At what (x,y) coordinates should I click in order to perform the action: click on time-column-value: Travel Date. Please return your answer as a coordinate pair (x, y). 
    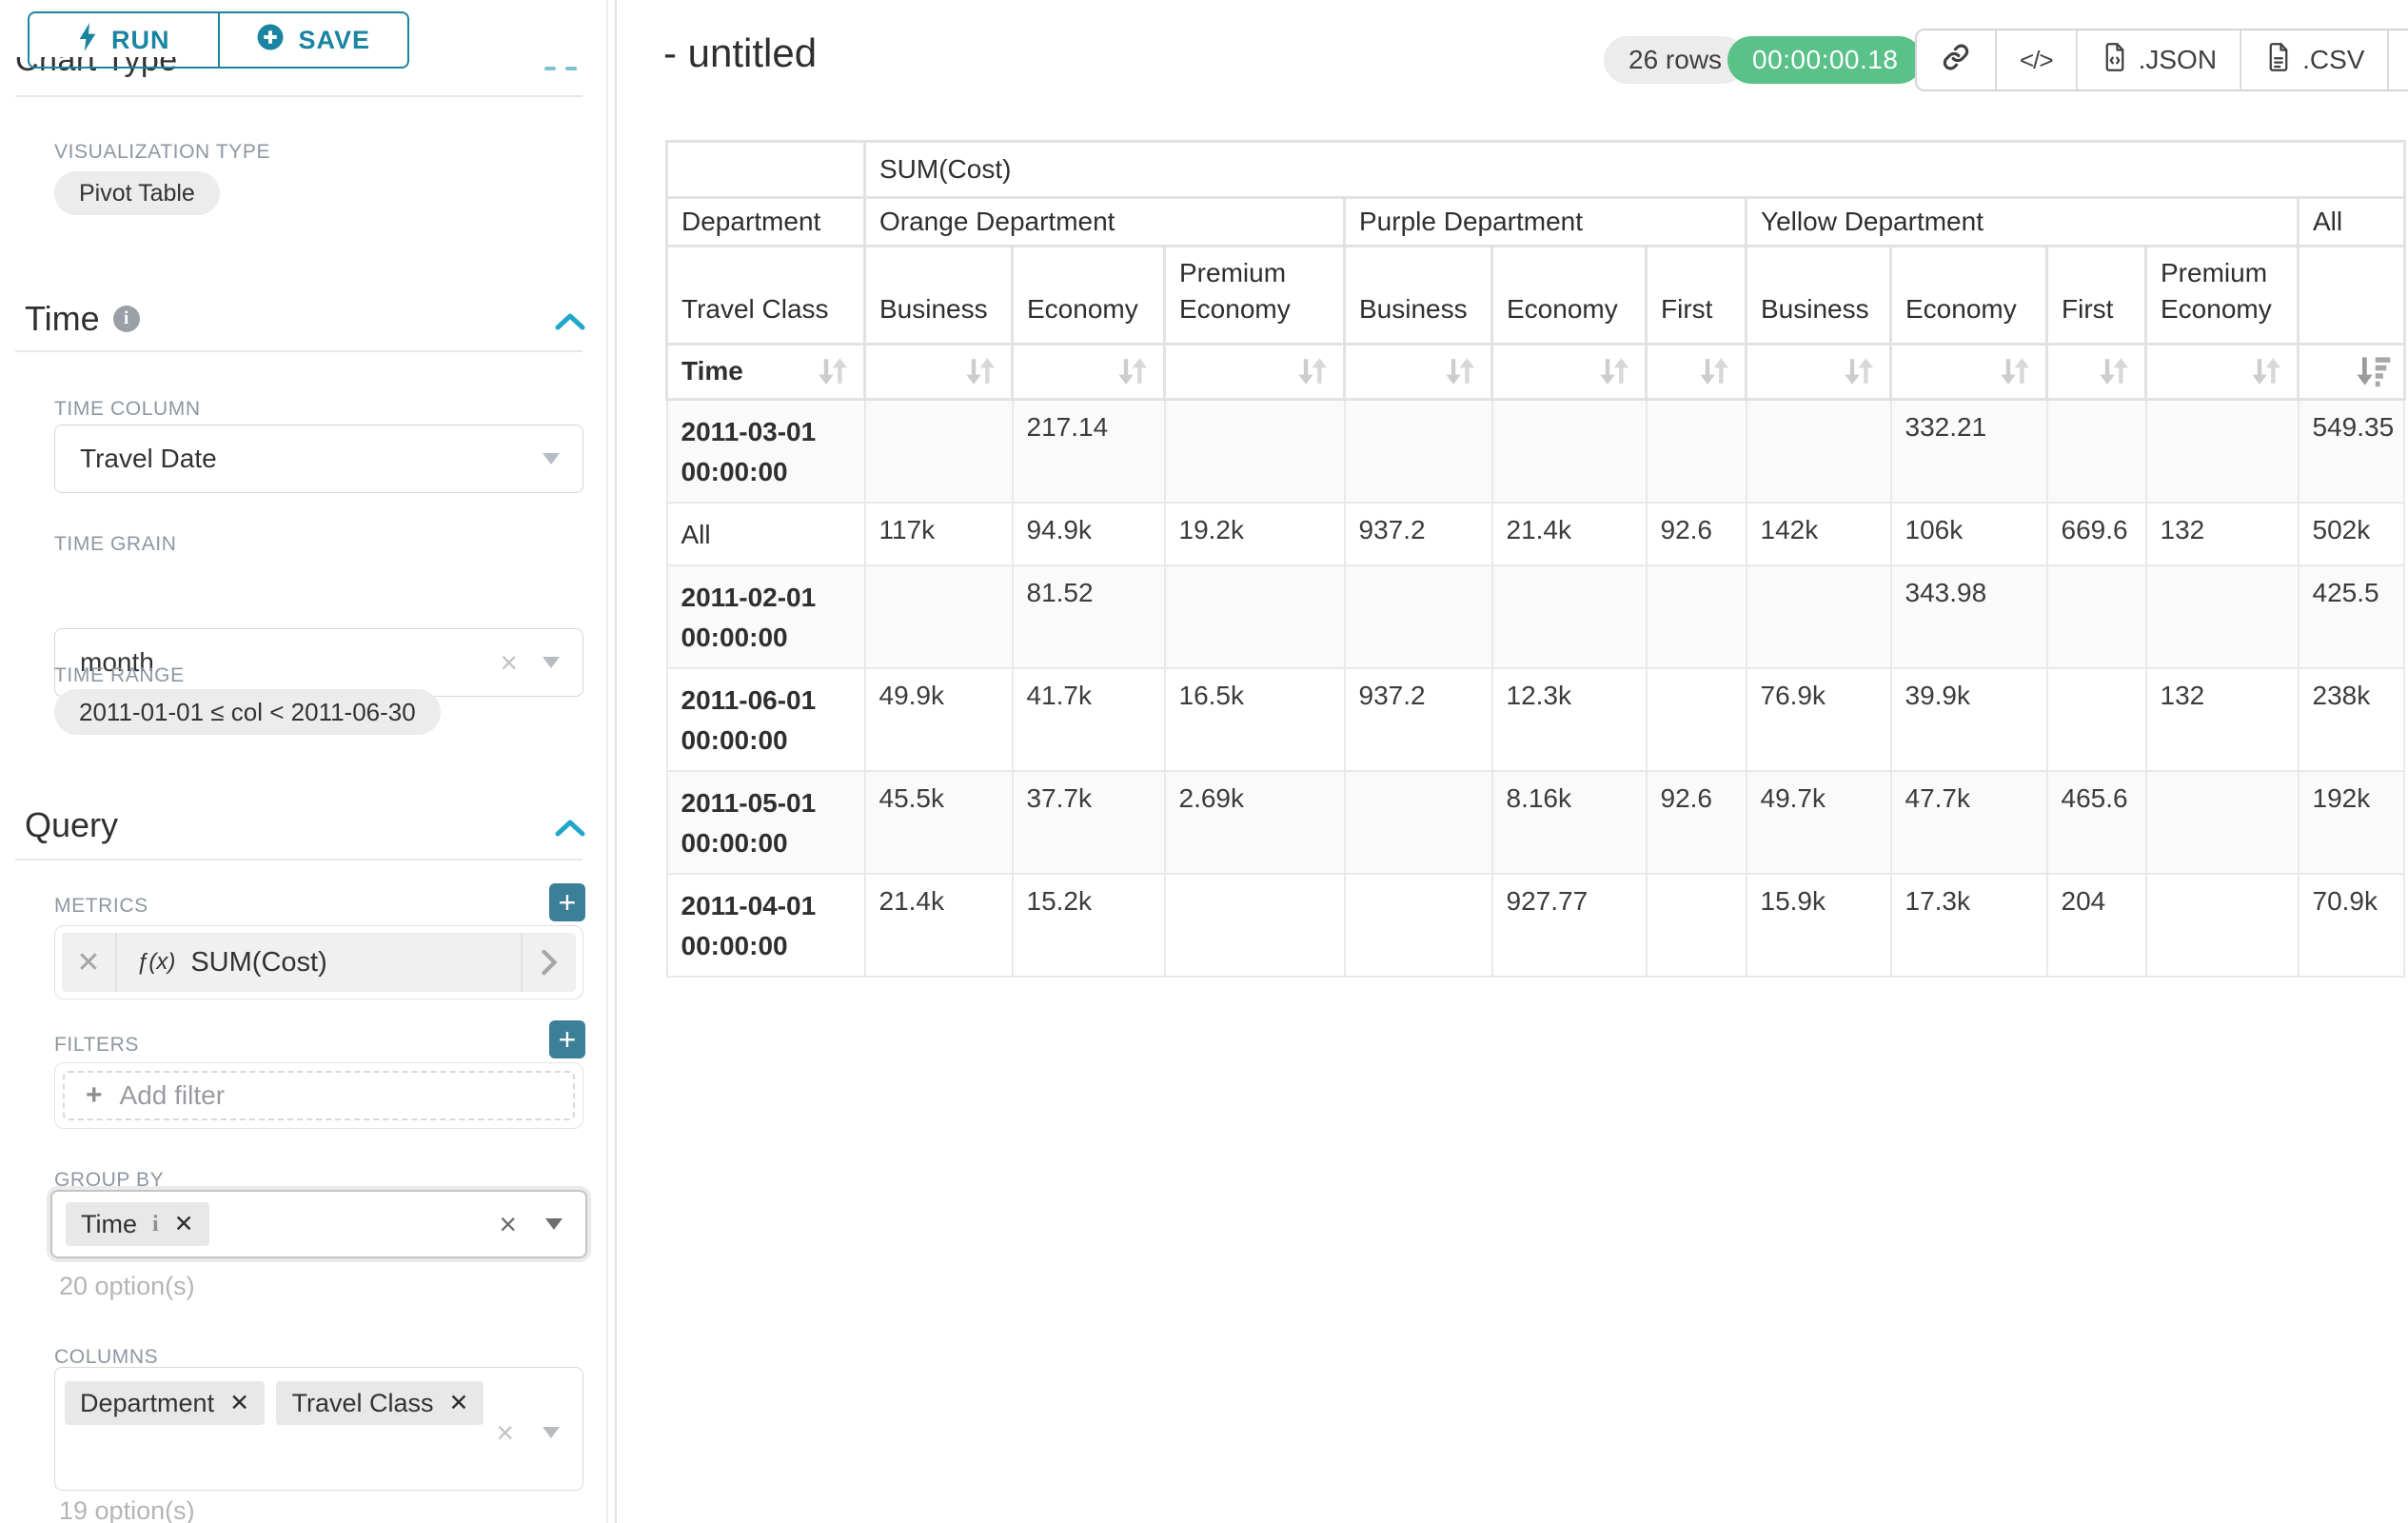
    Looking at the image, I should click on (148, 459).